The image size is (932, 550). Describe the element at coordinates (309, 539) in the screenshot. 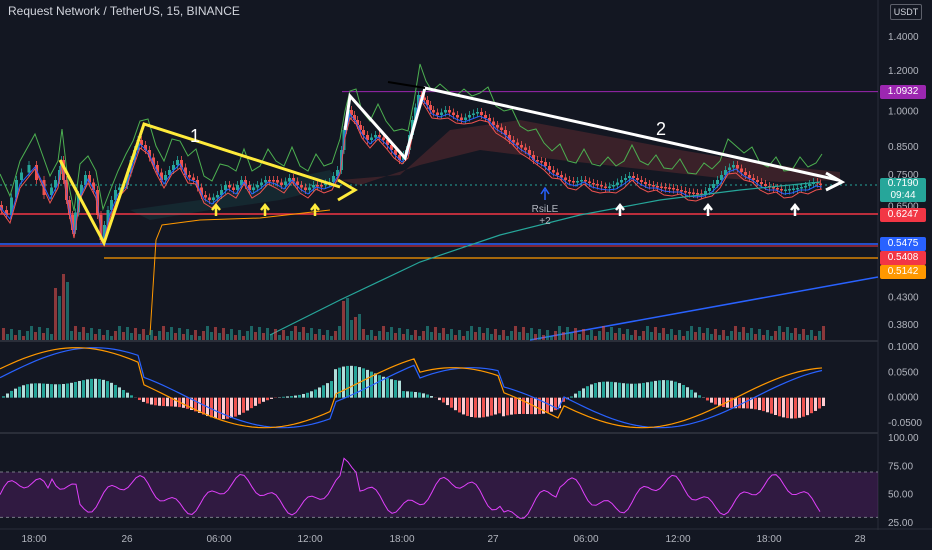

I see `x-tick-label: 12:00` at that location.